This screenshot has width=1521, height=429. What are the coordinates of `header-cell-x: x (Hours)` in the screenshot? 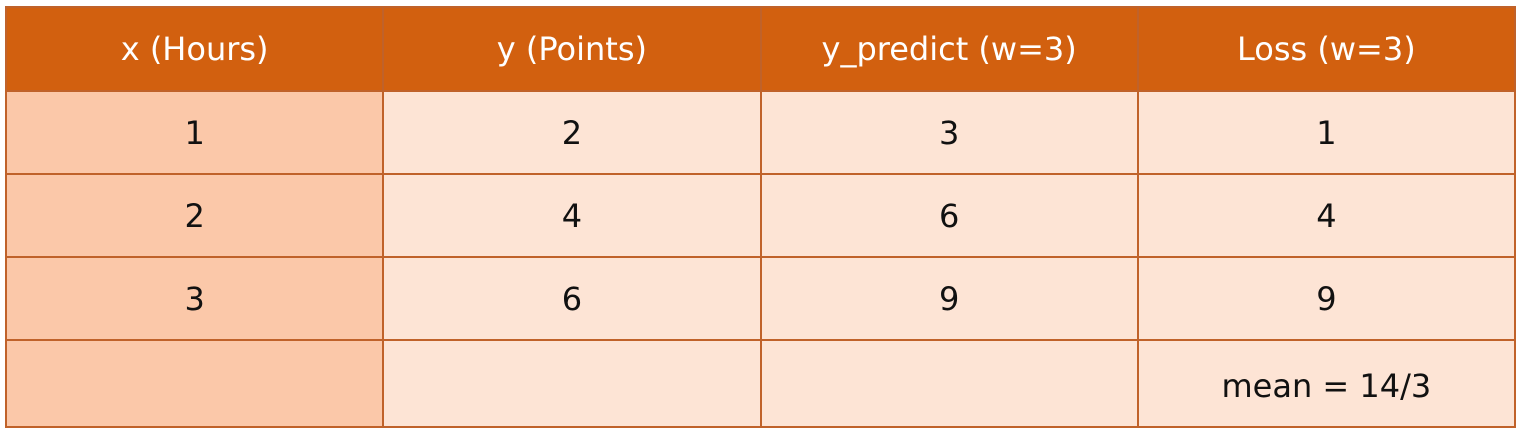 It's located at (194, 49).